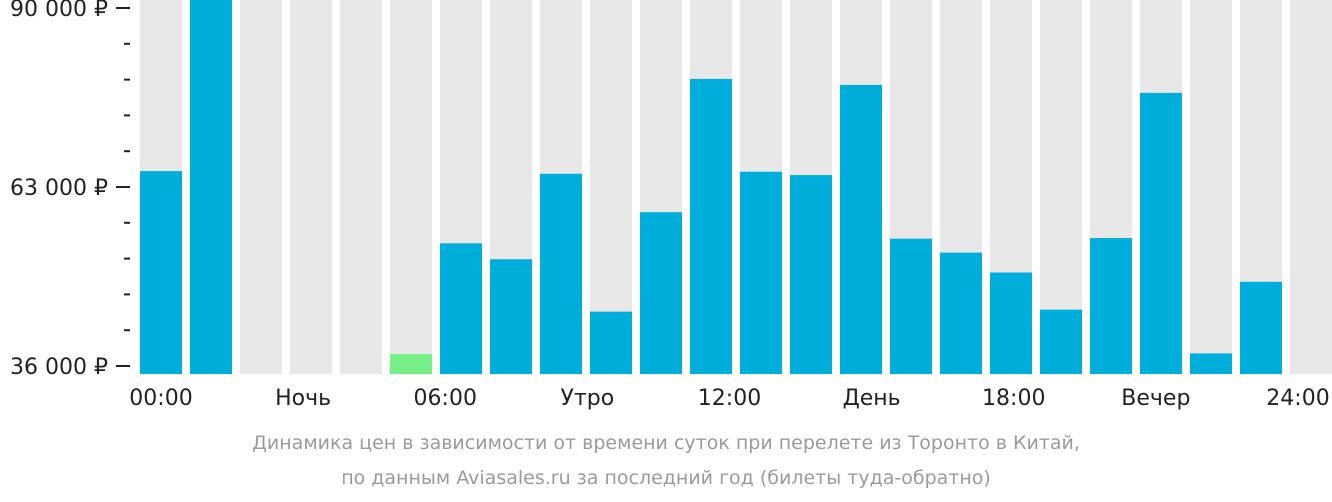 Image resolution: width=1332 pixels, height=502 pixels. Describe the element at coordinates (1013, 398) in the screenshot. I see `x-tick-label: 18:00` at that location.